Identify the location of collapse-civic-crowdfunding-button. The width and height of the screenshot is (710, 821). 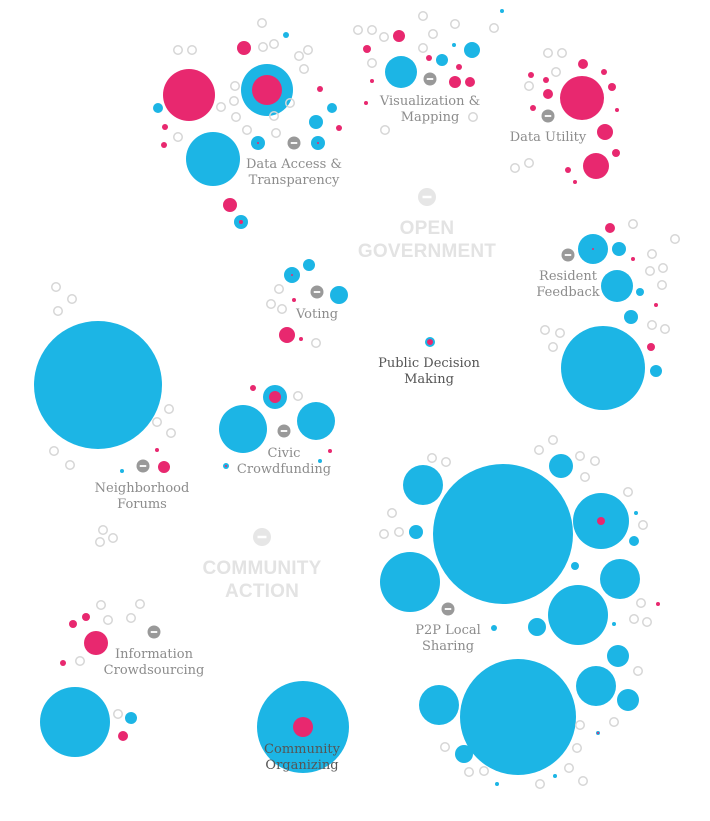
(284, 431).